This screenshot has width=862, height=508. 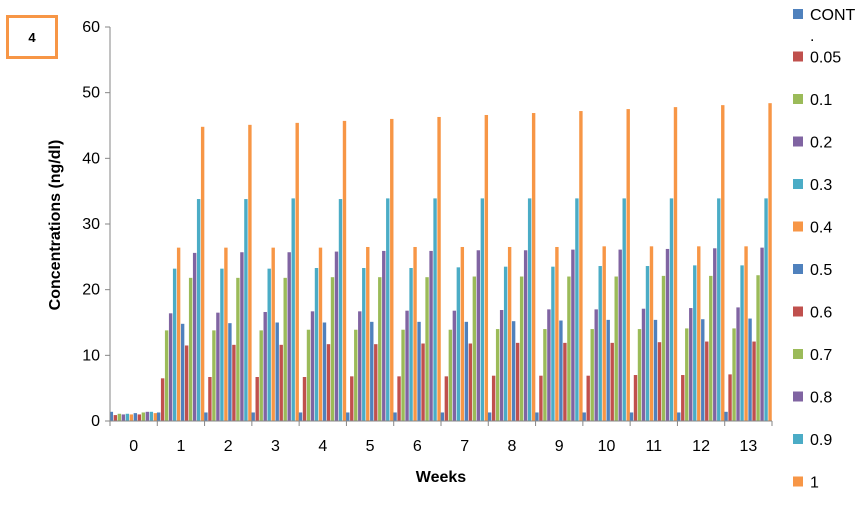 I want to click on legend-label: 0.6, so click(x=821, y=313).